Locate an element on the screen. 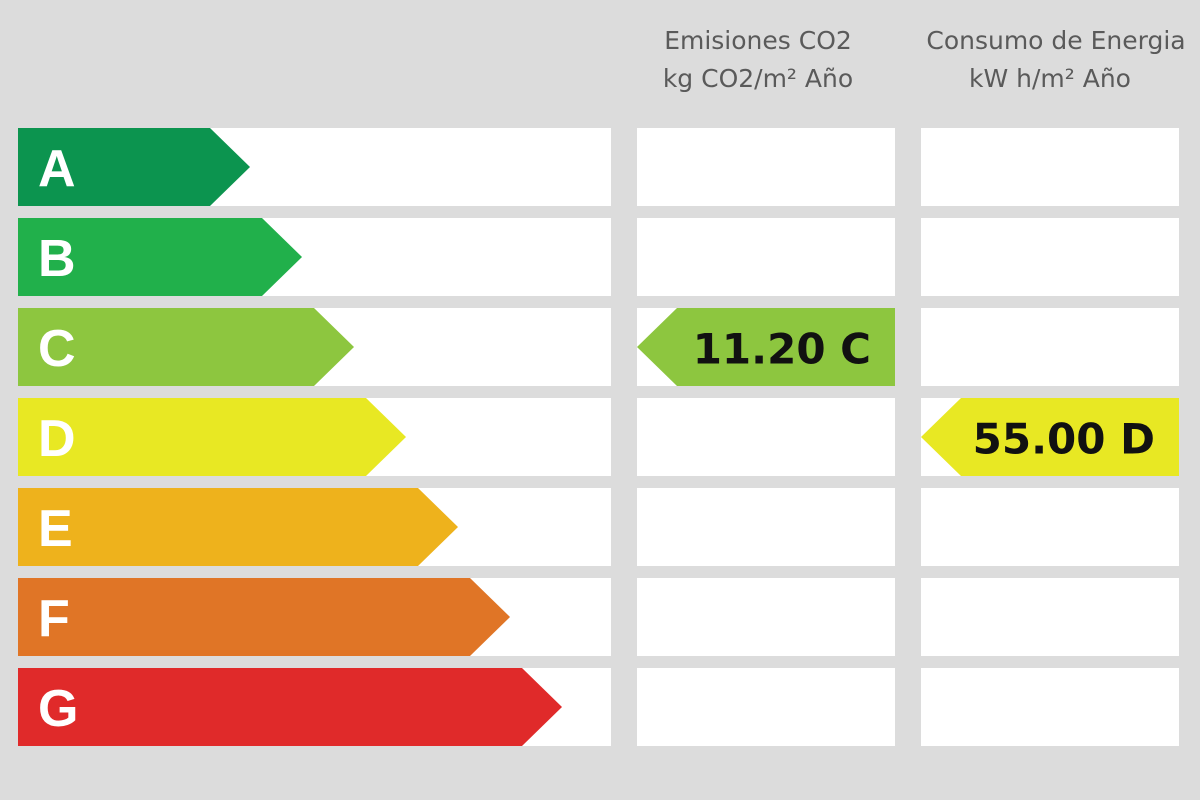 The width and height of the screenshot is (1200, 800). emissions-header: Emisiones CO2 is located at coordinates (758, 40).